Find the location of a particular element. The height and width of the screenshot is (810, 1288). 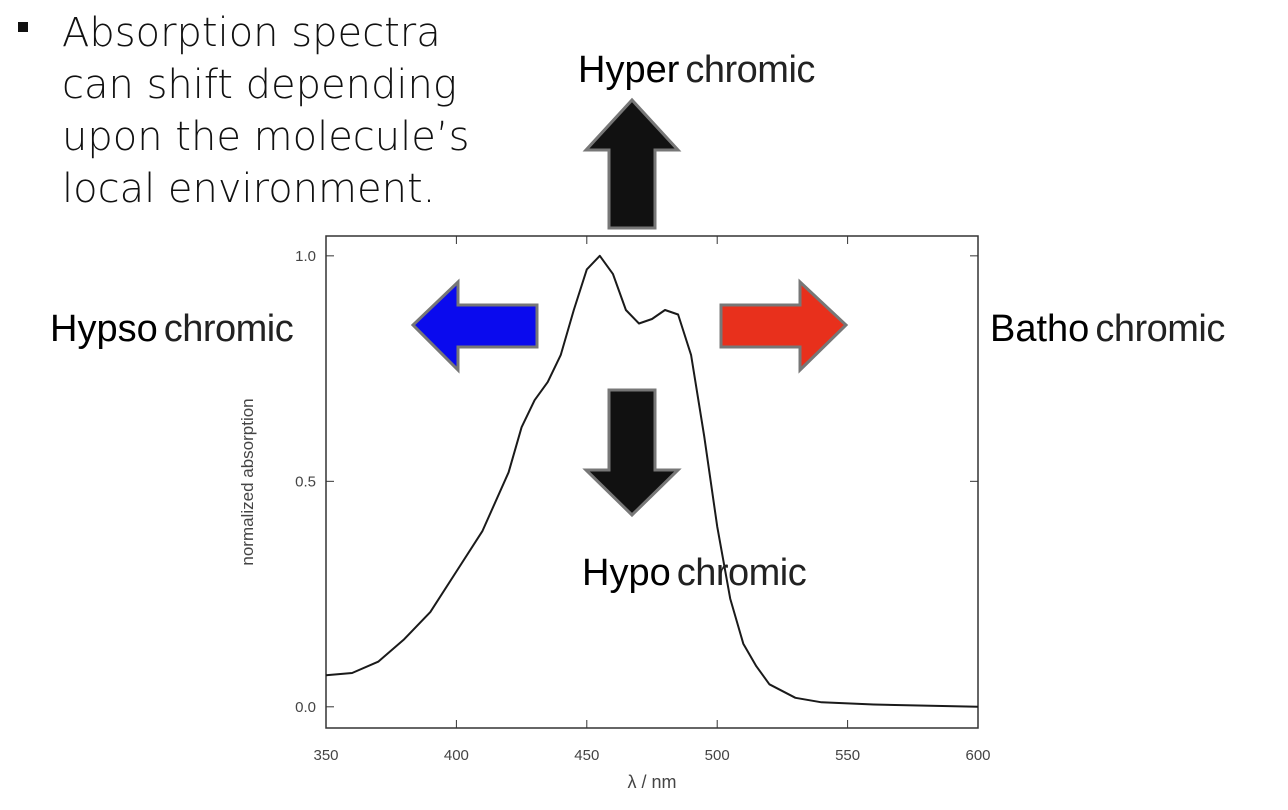

bullet-line: Absorption spectra is located at coordinates (251, 33).